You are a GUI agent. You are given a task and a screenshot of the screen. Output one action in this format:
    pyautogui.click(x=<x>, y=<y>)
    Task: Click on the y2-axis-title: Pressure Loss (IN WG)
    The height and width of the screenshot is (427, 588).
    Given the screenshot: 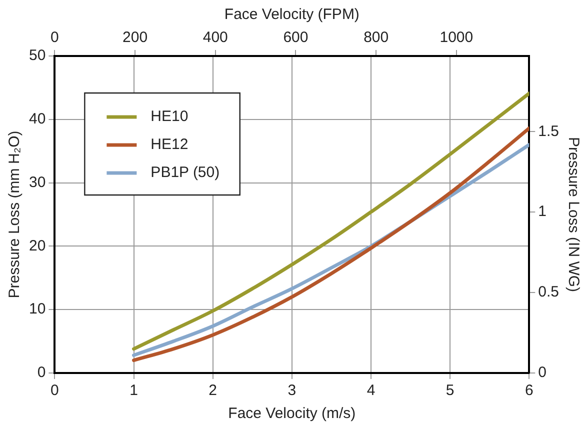 What is the action you would take?
    pyautogui.click(x=573, y=214)
    